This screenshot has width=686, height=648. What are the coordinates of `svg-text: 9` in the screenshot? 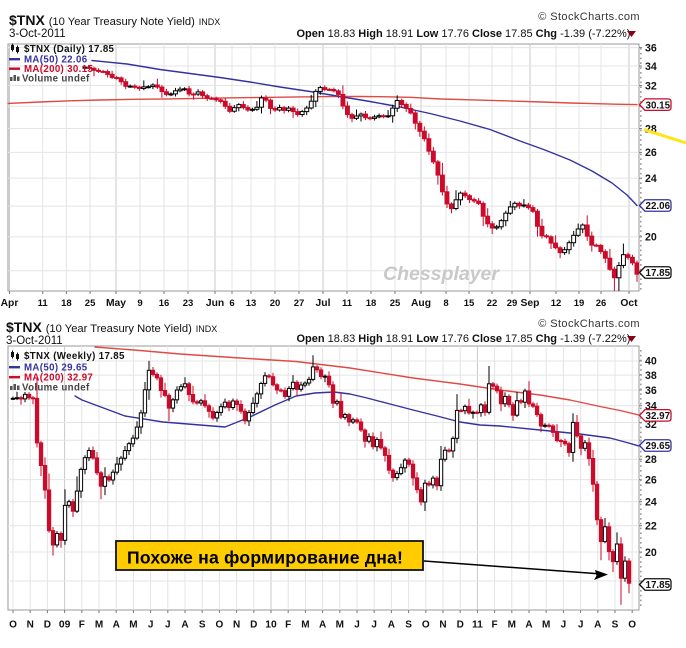 It's located at (139, 303).